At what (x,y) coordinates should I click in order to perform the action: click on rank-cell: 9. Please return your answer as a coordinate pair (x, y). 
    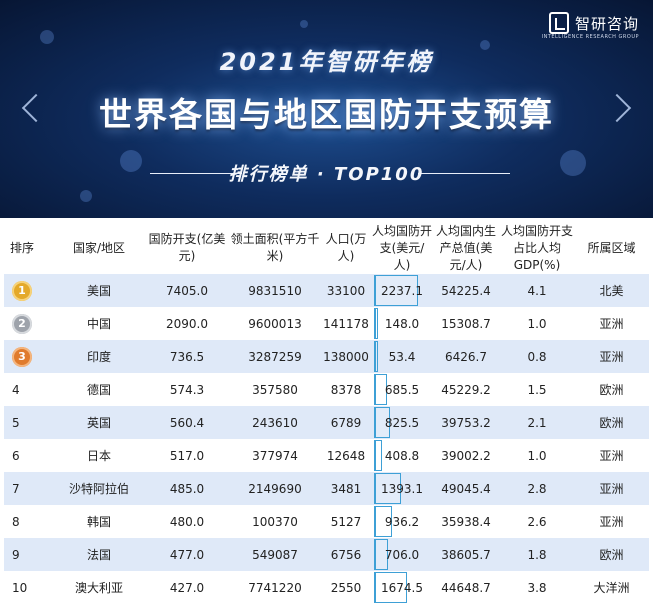
    Looking at the image, I should click on (29, 554).